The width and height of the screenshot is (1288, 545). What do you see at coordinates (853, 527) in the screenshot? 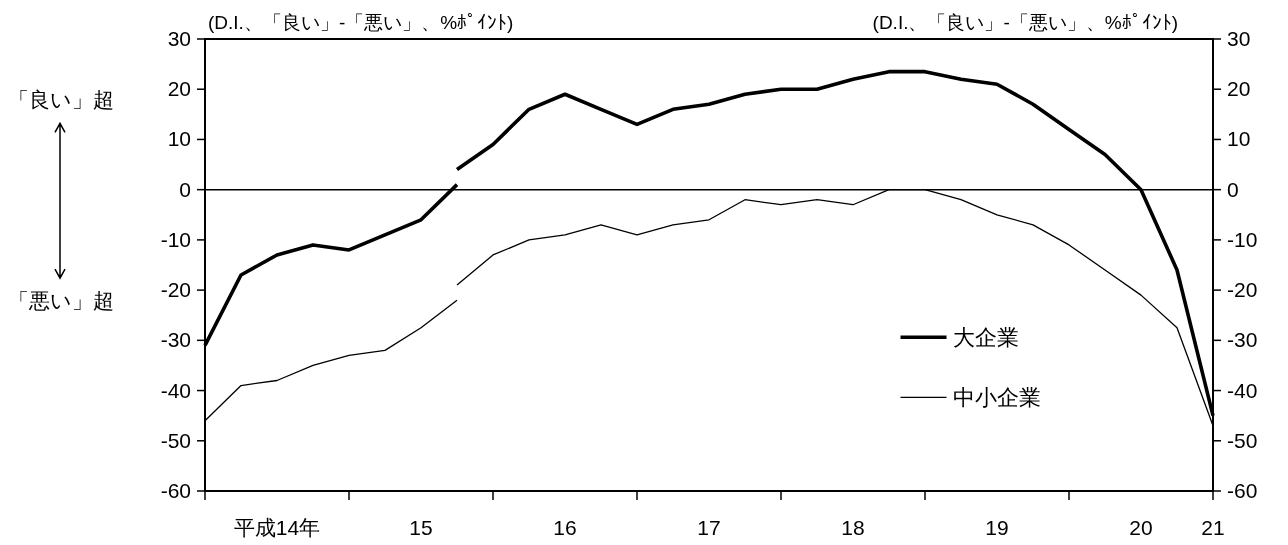
I see `x-tick-label: 18` at bounding box center [853, 527].